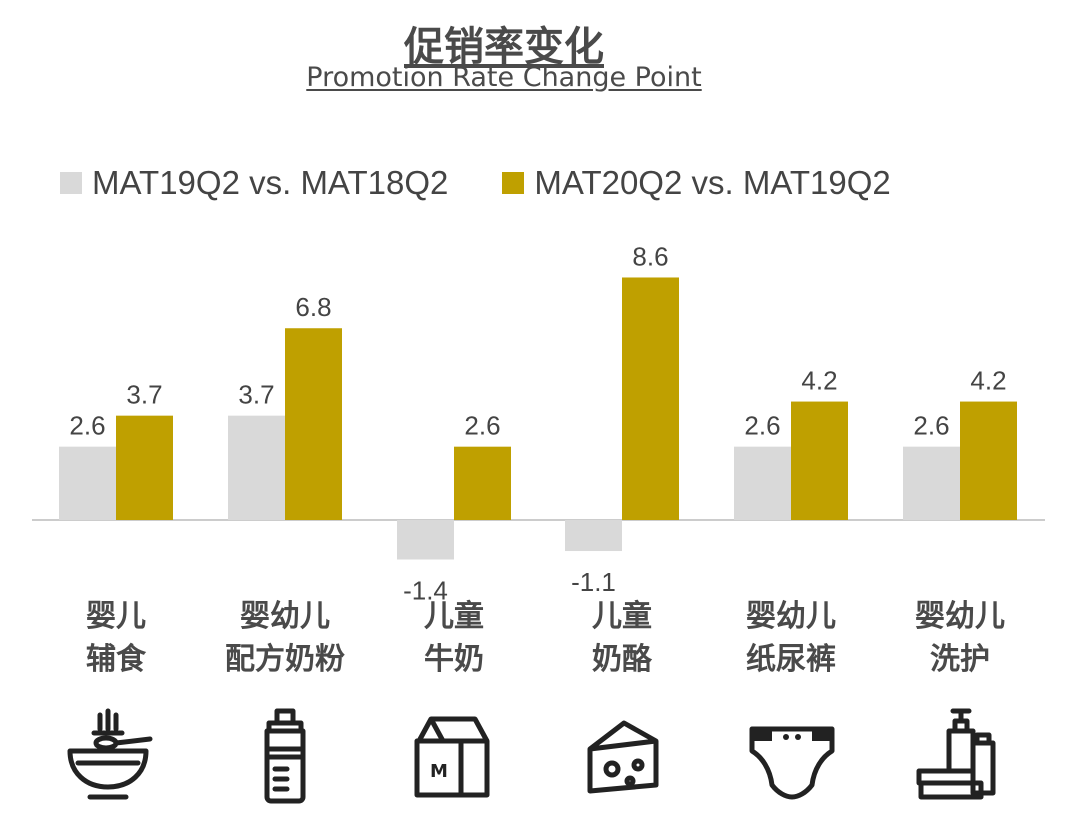 The image size is (1080, 830). What do you see at coordinates (285, 616) in the screenshot?
I see `category-label-1-line-0: 婴幼儿` at bounding box center [285, 616].